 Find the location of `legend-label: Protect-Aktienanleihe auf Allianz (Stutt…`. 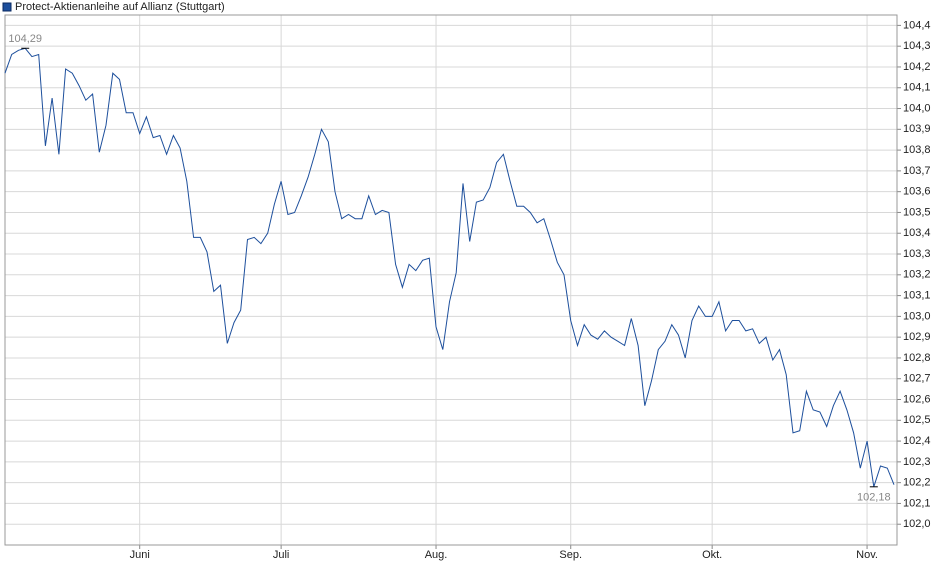

legend-label: Protect-Aktienanleihe auf Allianz (Stutt… is located at coordinates (120, 7).